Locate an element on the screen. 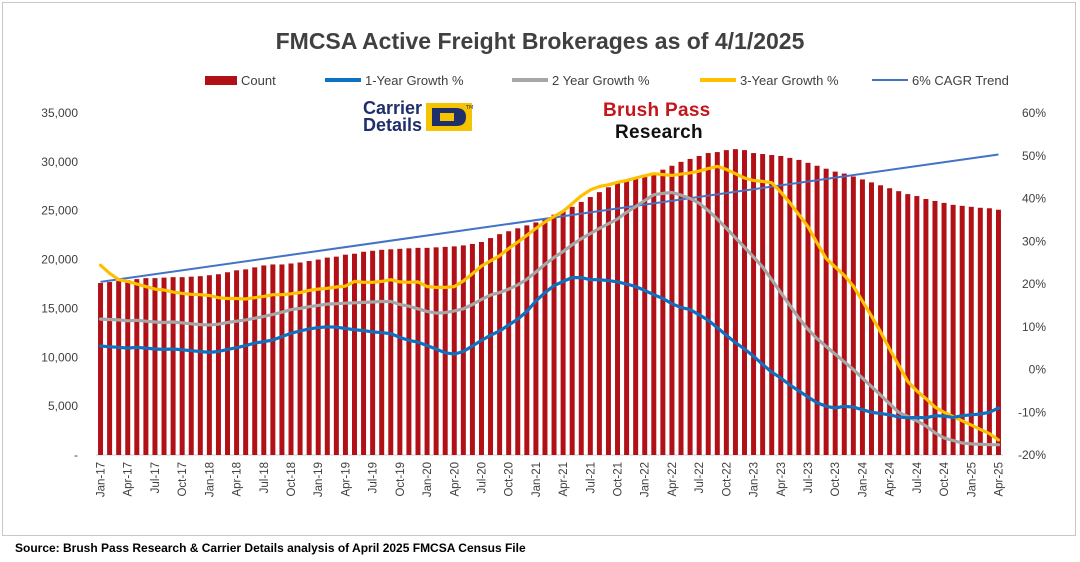  x-tick-label: Jul-19 is located at coordinates (374, 477).